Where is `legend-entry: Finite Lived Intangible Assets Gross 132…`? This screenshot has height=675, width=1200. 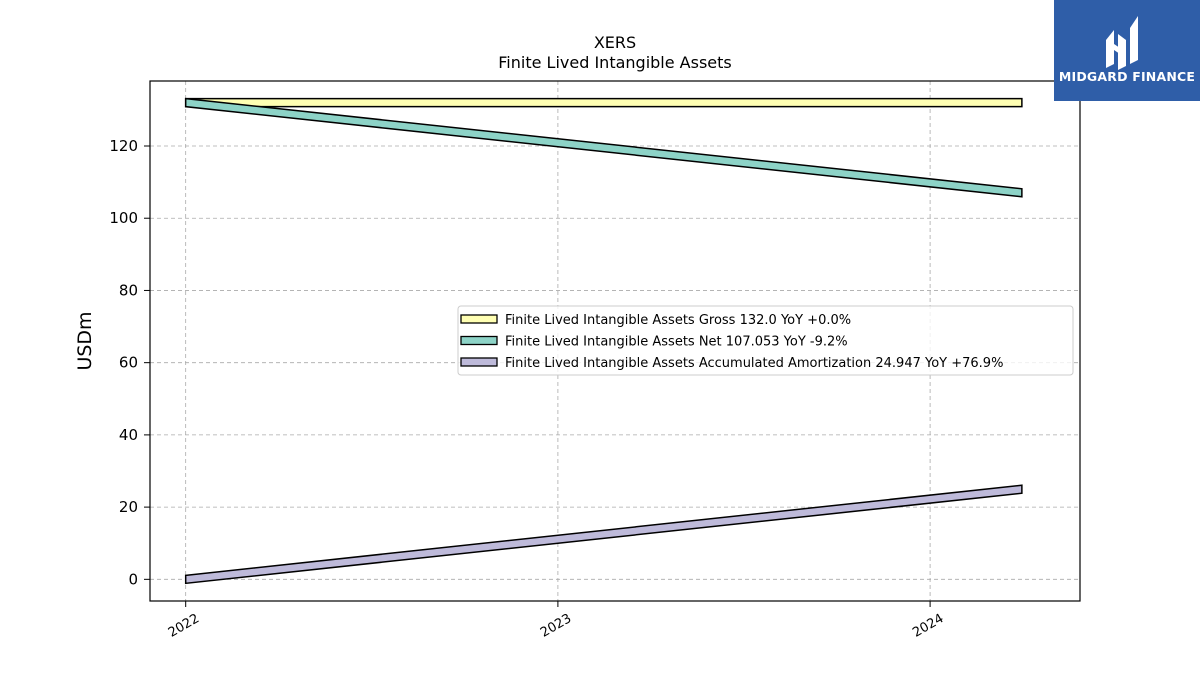 legend-entry: Finite Lived Intangible Assets Gross 132… is located at coordinates (678, 320).